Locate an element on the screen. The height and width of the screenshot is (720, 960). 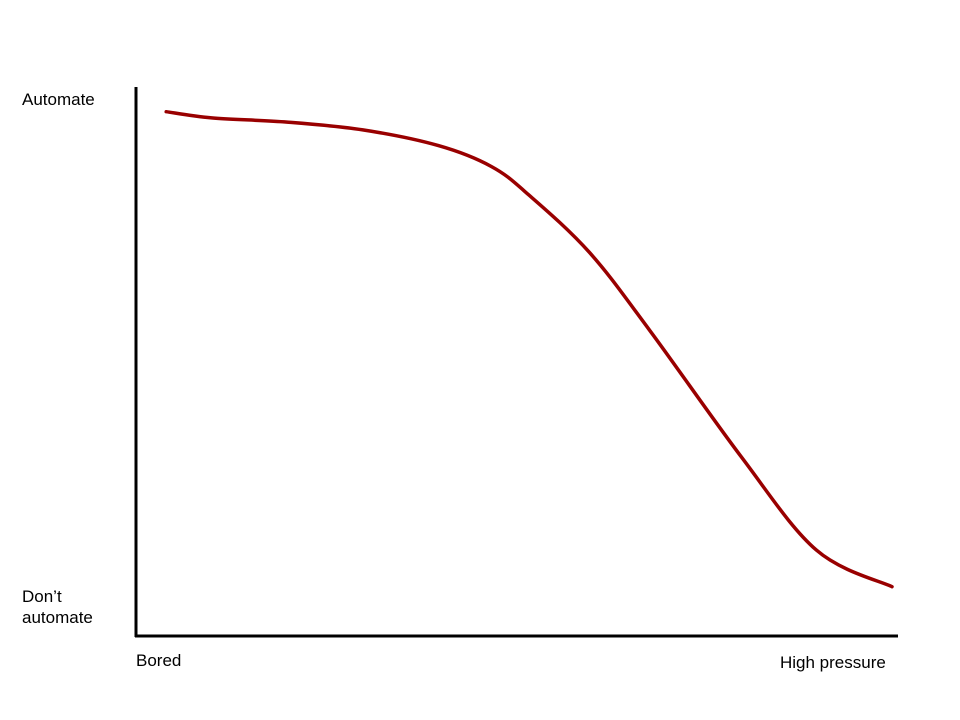
x-axis-right-label: High pressure is located at coordinates (833, 662).